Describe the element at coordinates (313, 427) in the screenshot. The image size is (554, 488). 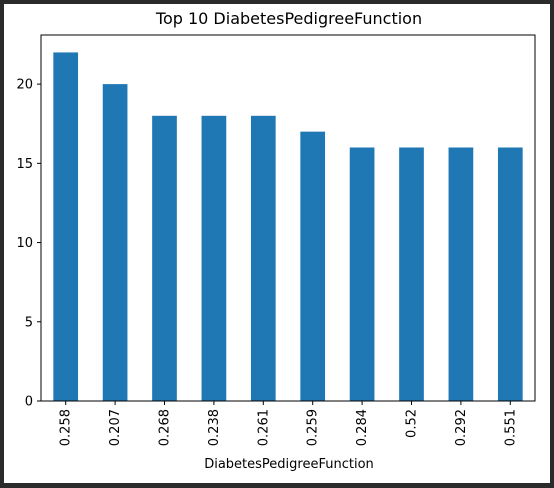
I see `x-tick-label: 0.259` at that location.